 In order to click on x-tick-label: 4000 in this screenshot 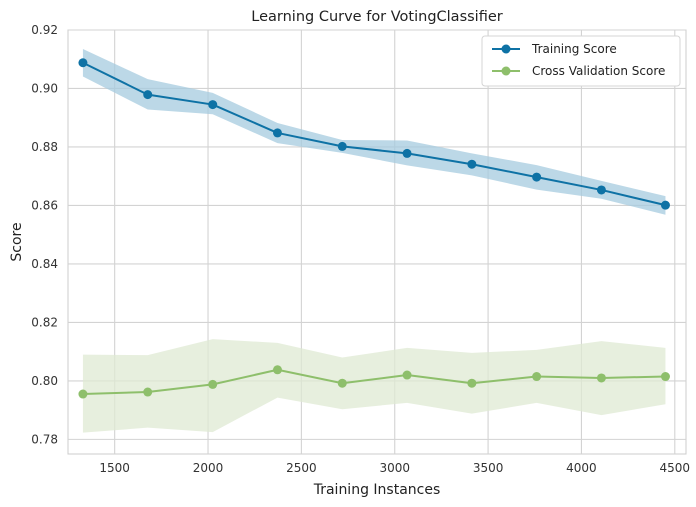, I will do `click(581, 468)`.